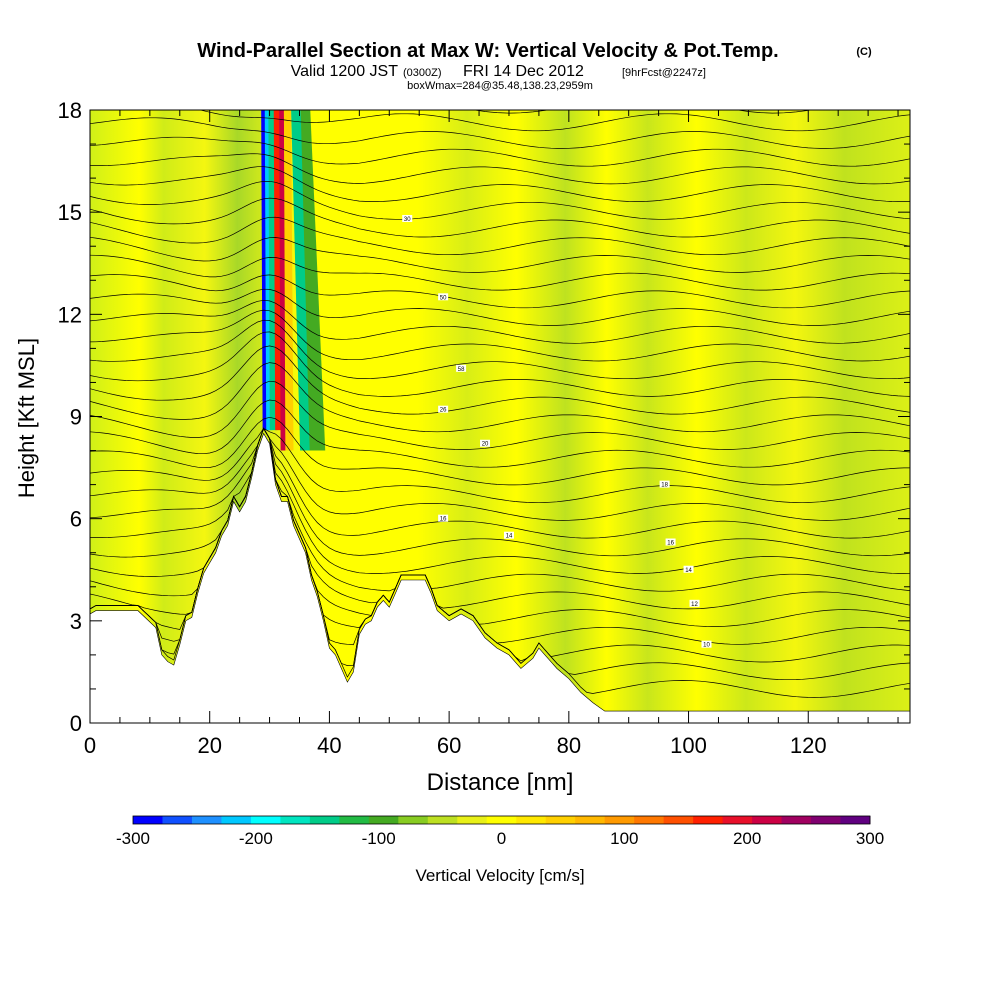  I want to click on x-tick-label: 100, so click(688, 745).